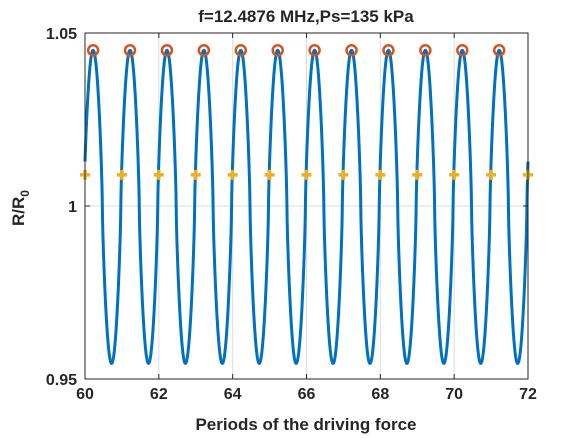  I want to click on x-tick-label: 60, so click(85, 394).